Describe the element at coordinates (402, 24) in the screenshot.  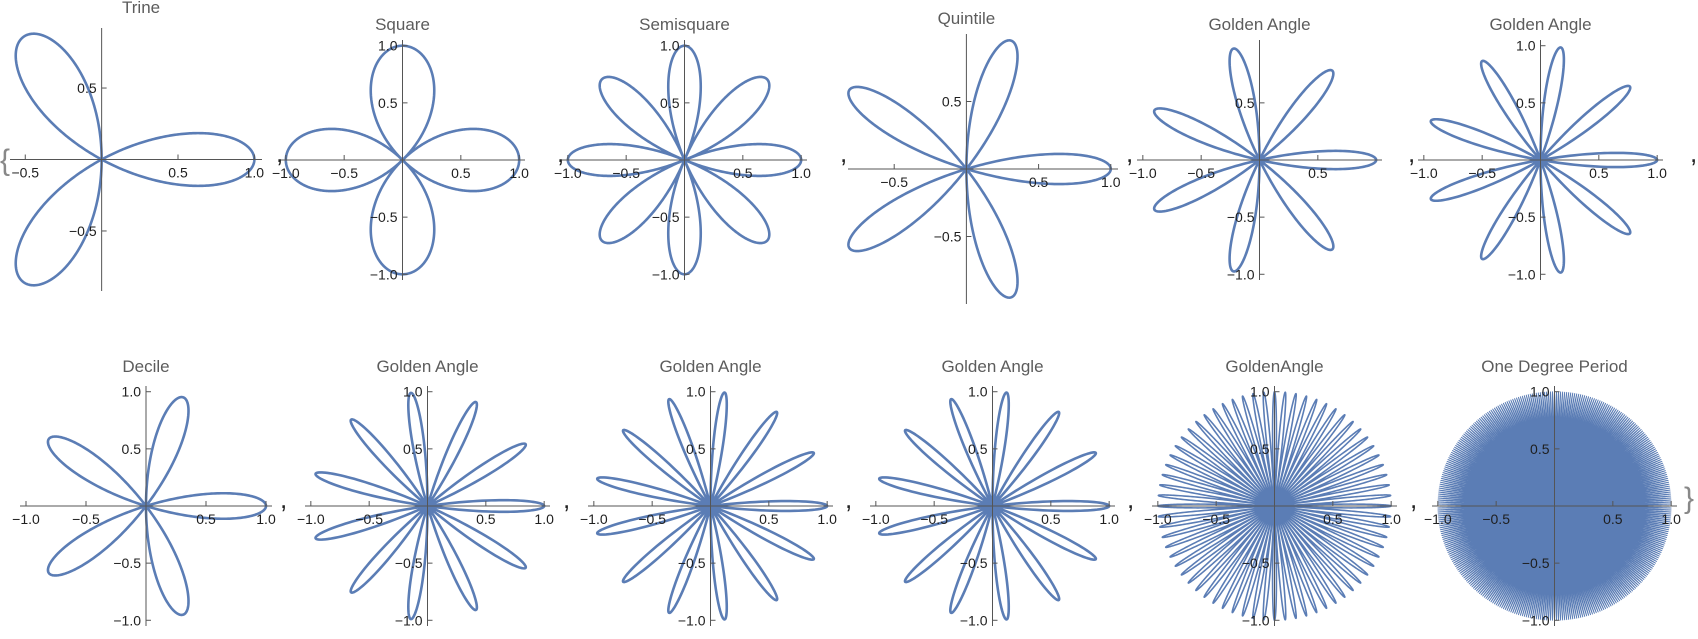
I see `plot-title: Square` at that location.